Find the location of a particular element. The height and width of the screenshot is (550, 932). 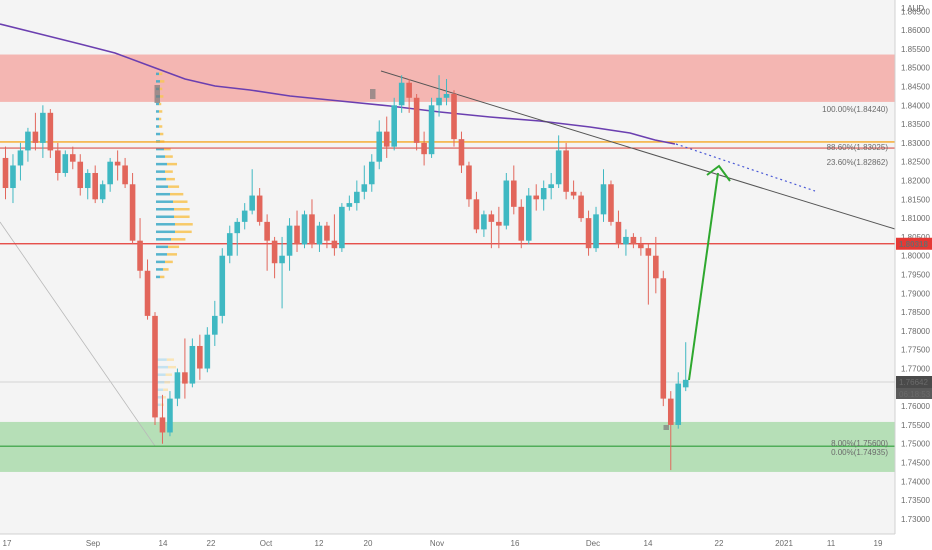

y-tick-label: 1.77500 is located at coordinates (915, 350).